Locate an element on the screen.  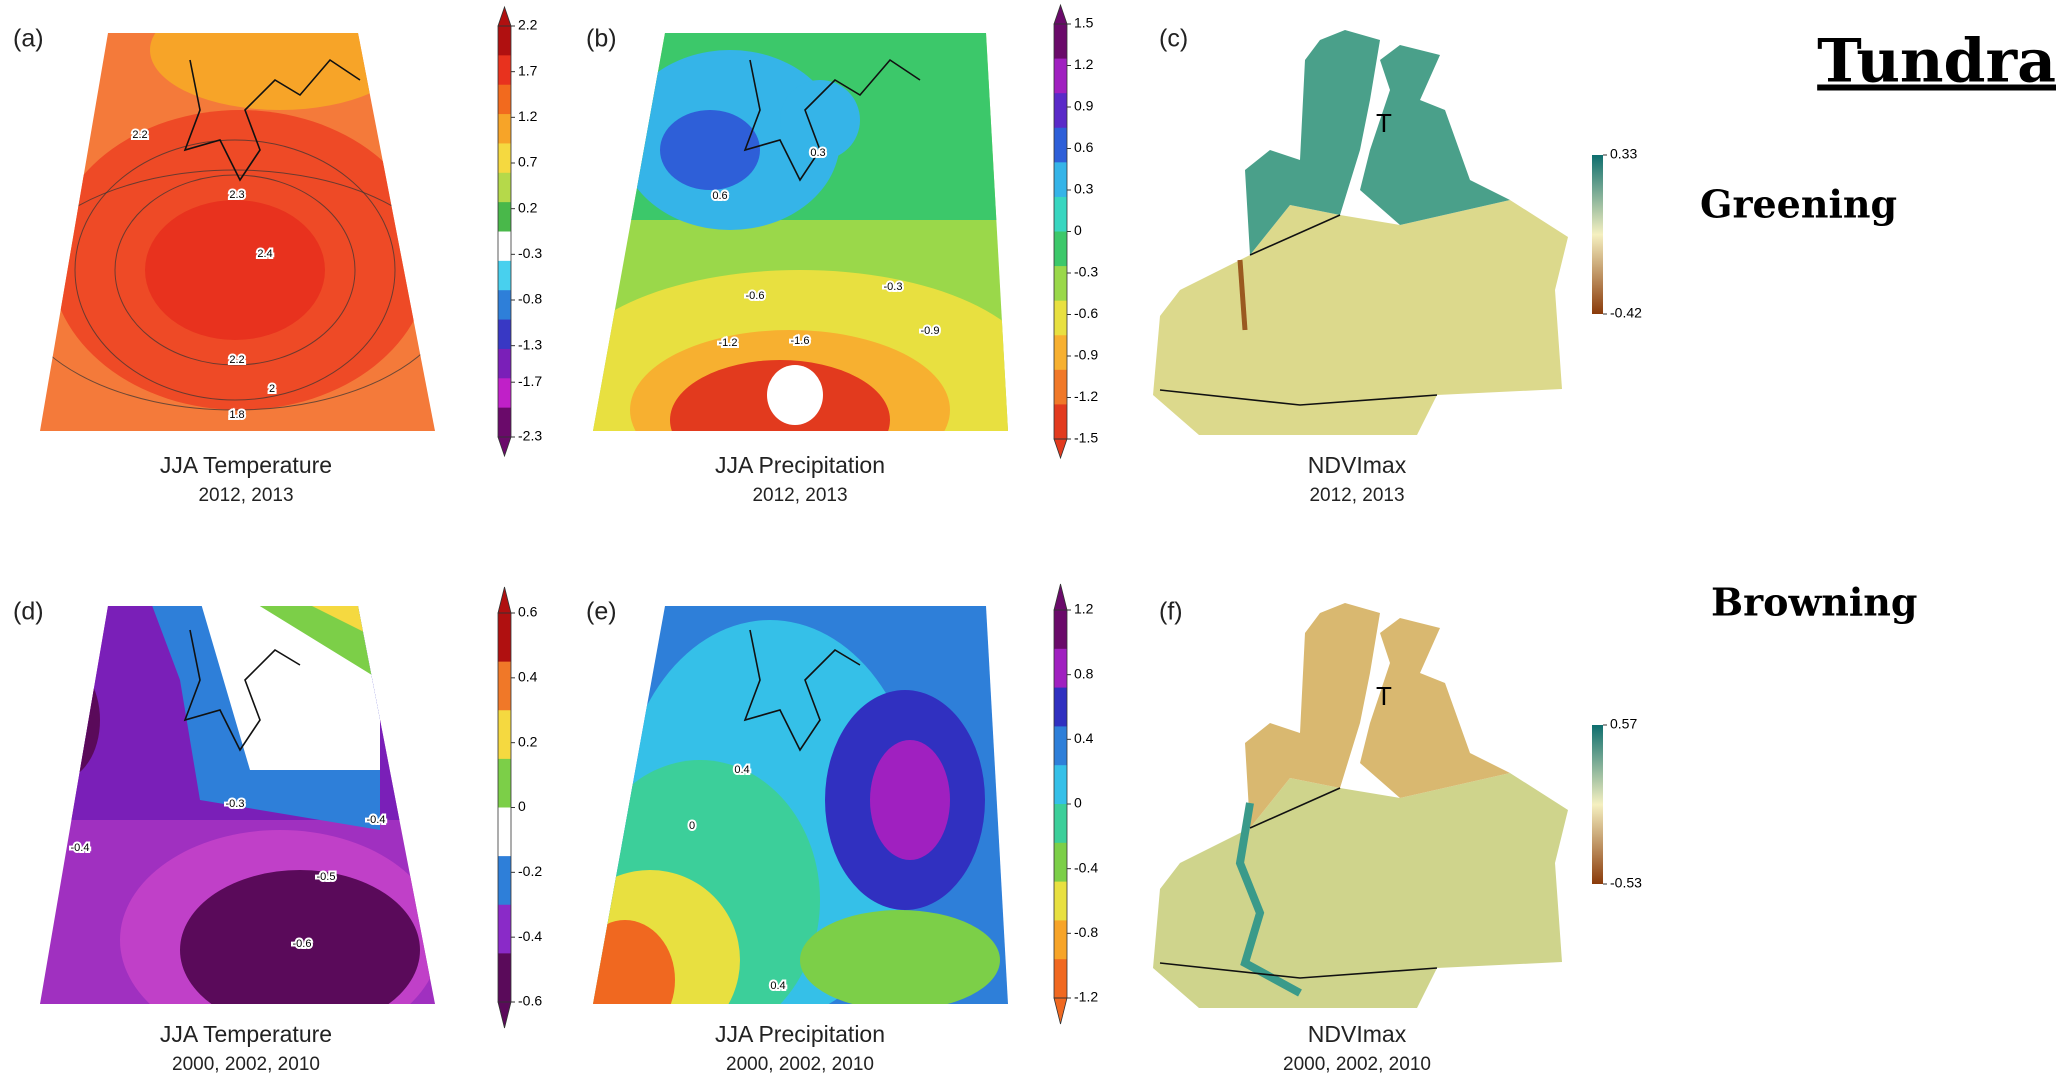
colorbar-tick-label: 0.9 is located at coordinates (1084, 106).